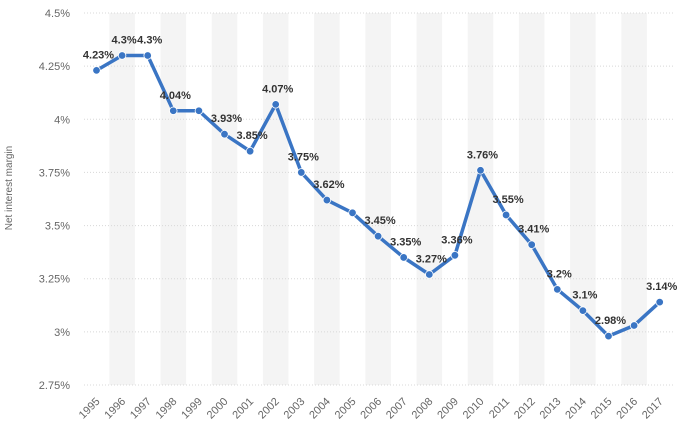 The width and height of the screenshot is (688, 443). Describe the element at coordinates (429, 274) in the screenshot. I see `data-point-2008` at that location.